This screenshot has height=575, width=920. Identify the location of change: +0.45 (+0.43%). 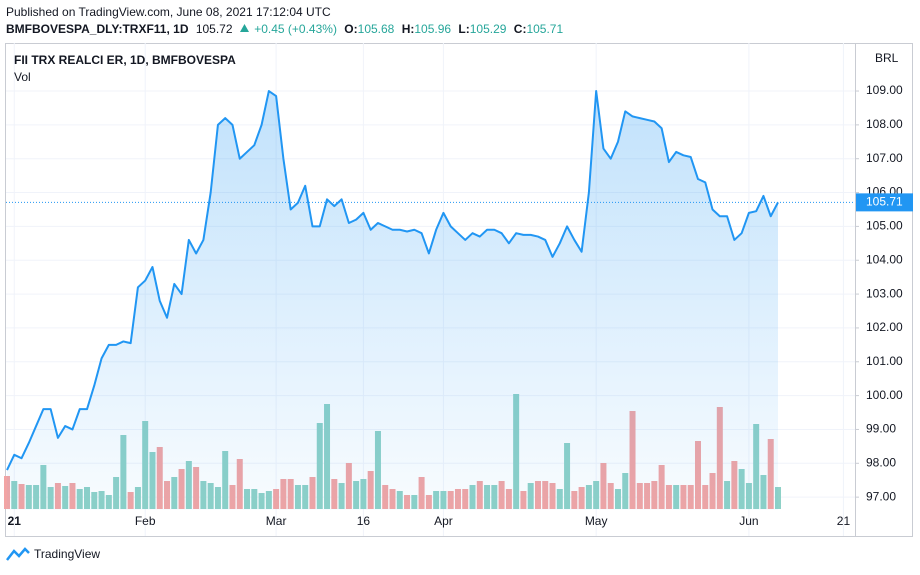
(295, 29).